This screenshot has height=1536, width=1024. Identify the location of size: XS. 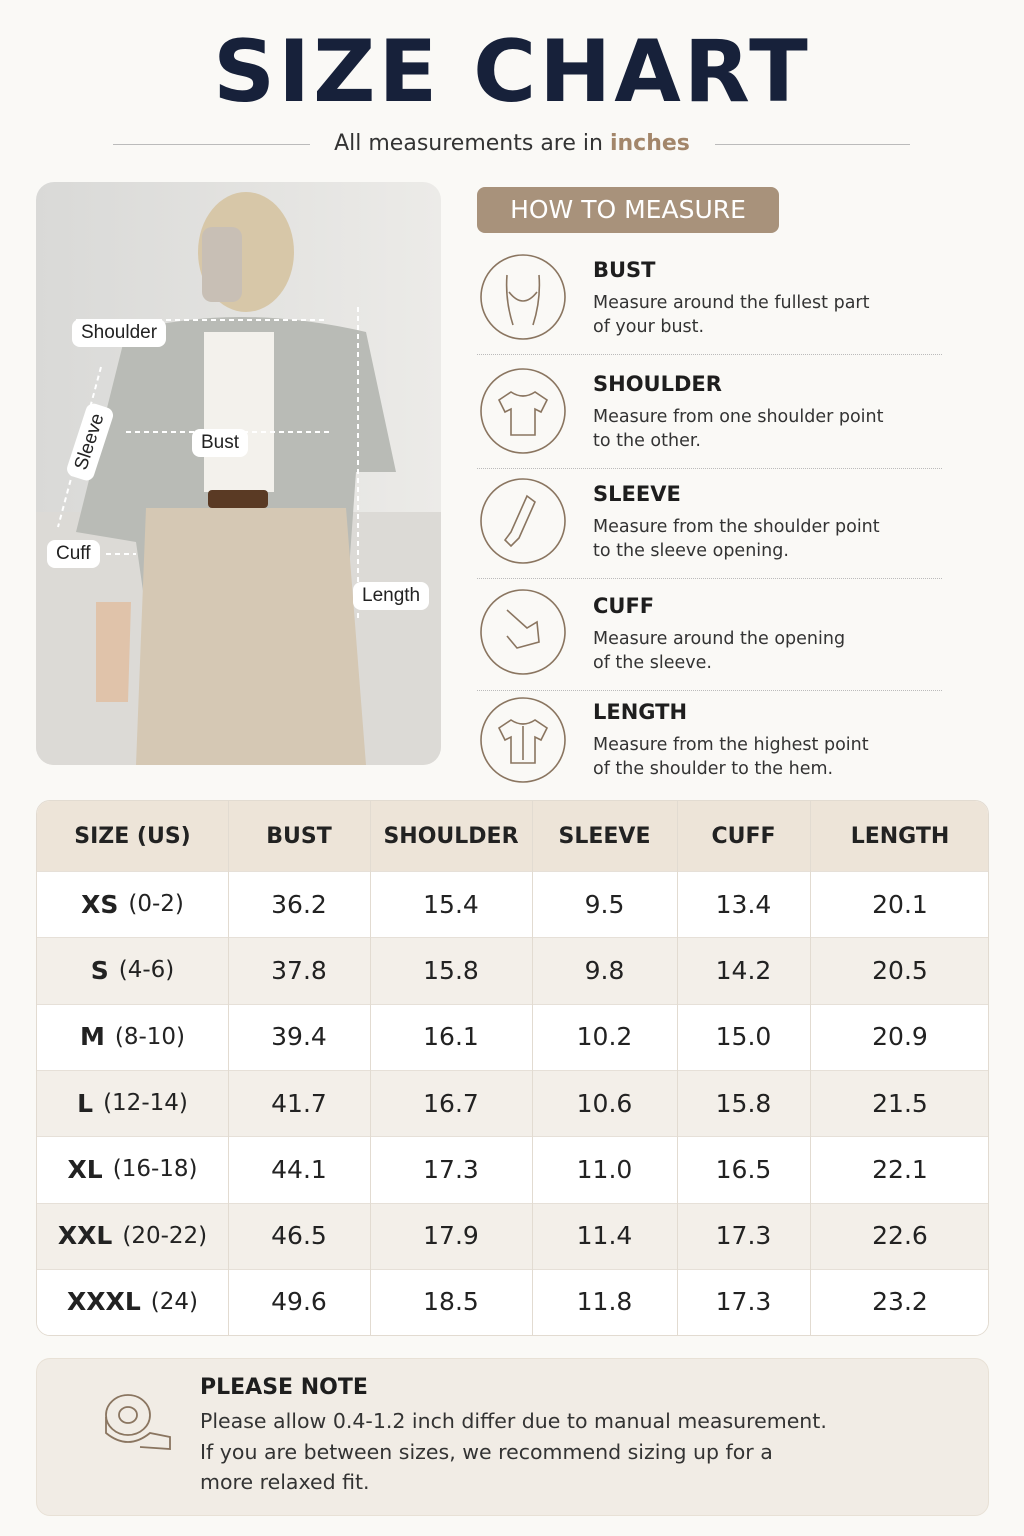
(100, 904).